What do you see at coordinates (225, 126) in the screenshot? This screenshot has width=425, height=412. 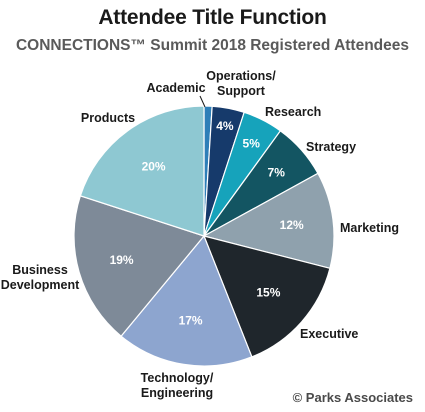 I see `pct-label-operations-support: 4%` at bounding box center [225, 126].